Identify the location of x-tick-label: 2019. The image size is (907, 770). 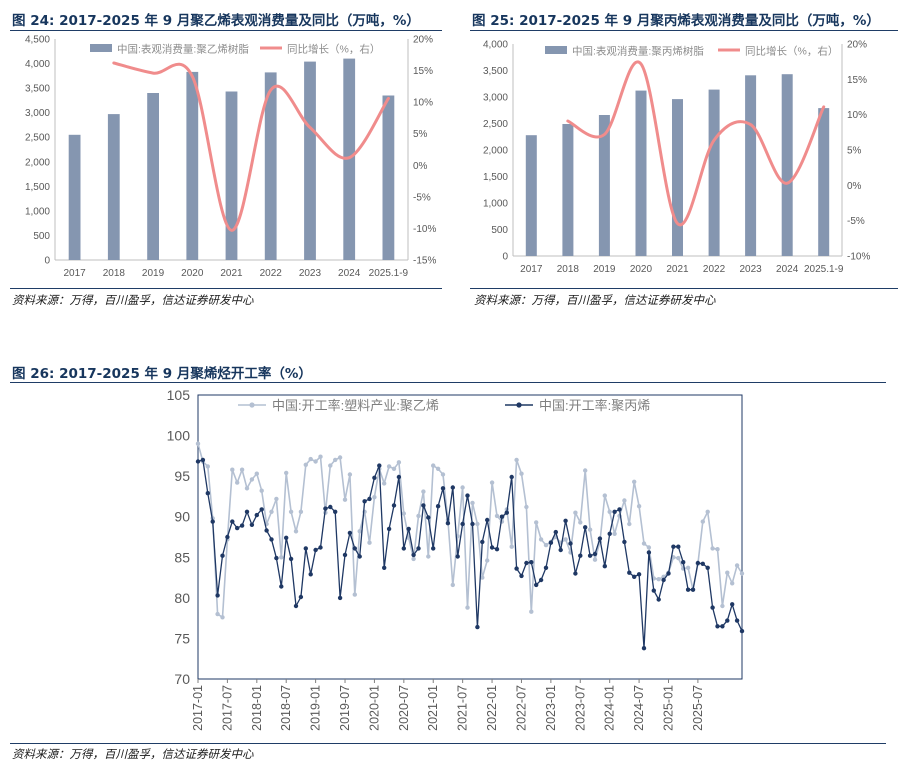
(604, 269).